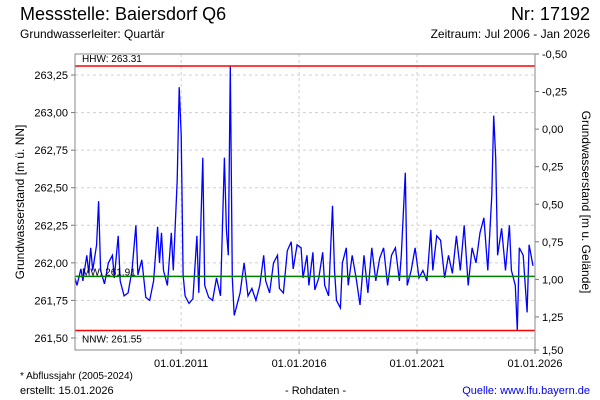 This screenshot has height=400, width=600. I want to click on x-tick-label: 01.01.2021, so click(417, 364).